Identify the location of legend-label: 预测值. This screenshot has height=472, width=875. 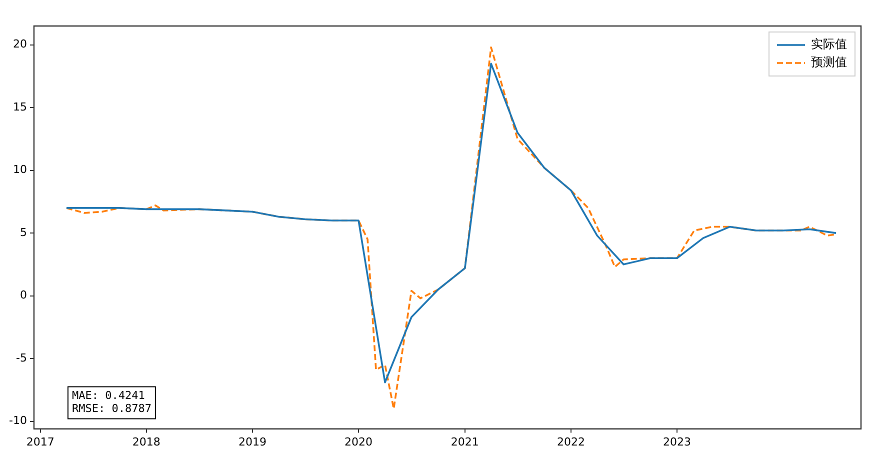
(829, 62).